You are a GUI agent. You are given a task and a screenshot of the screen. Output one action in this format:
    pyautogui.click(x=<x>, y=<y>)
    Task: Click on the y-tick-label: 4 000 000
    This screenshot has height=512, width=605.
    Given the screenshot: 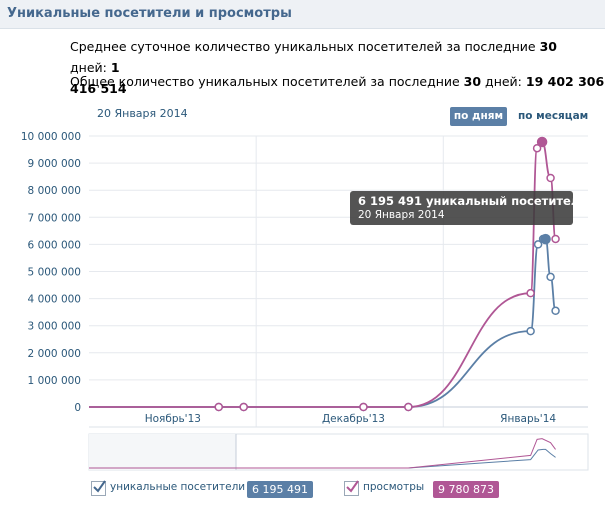 What is the action you would take?
    pyautogui.click(x=54, y=300)
    